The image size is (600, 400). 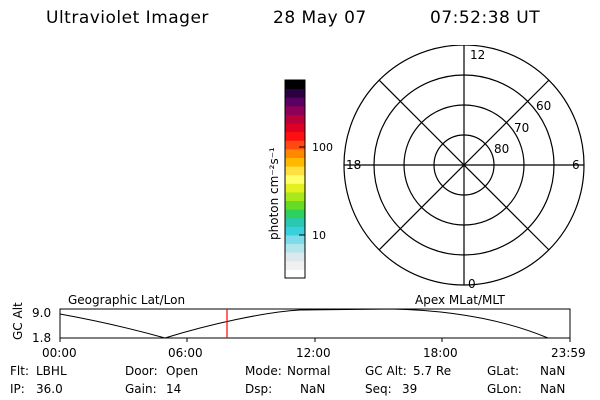 I want to click on mlt-label-6: 6, so click(x=576, y=165).